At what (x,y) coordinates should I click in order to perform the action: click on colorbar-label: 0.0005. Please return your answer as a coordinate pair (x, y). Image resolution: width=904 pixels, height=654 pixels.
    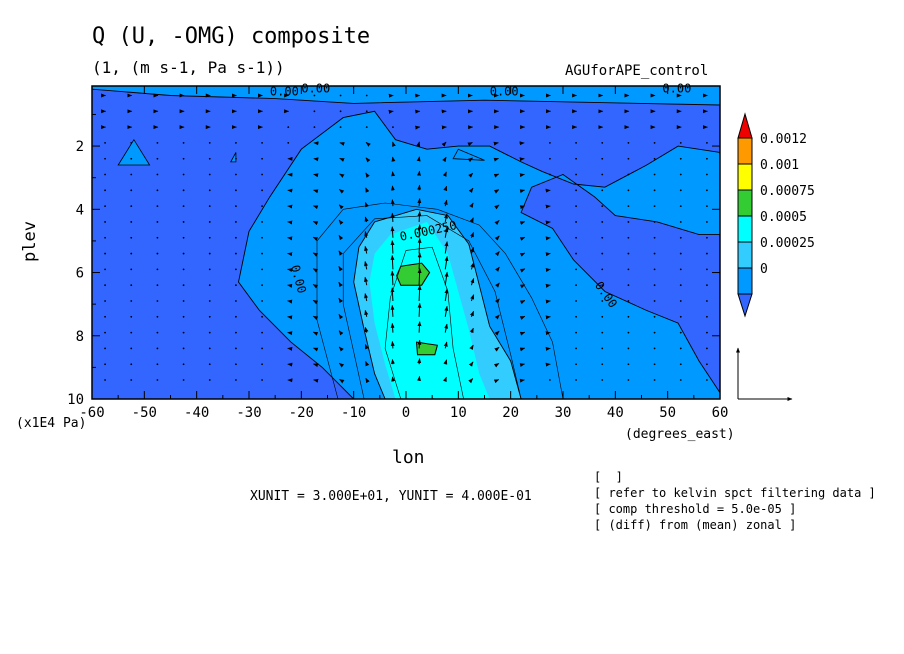
    Looking at the image, I should click on (783, 217).